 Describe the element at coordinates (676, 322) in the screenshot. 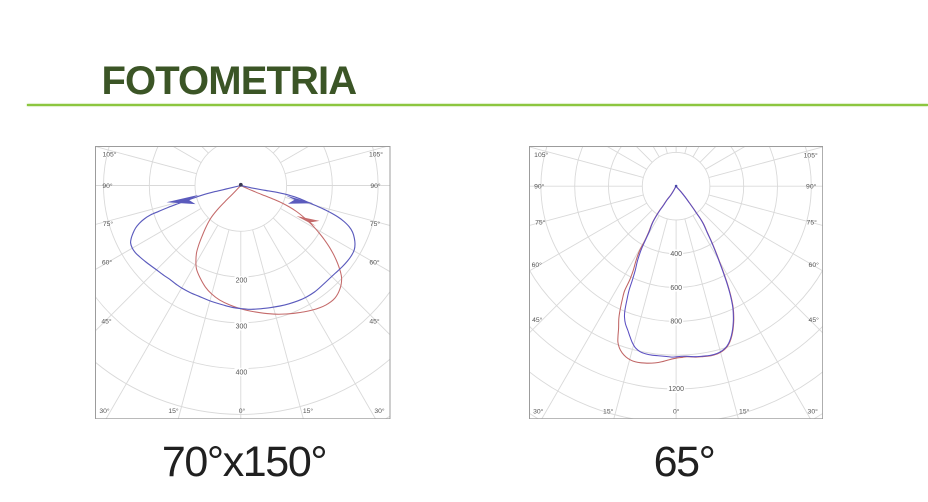

I see `svg-text: 800` at that location.